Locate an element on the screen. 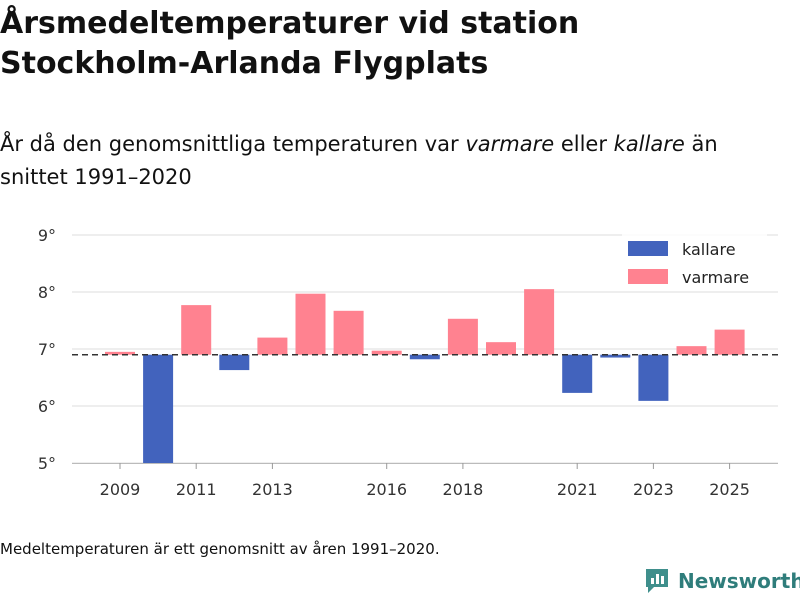 This screenshot has width=800, height=600. subtitle-colder-word: kallare is located at coordinates (649, 144).